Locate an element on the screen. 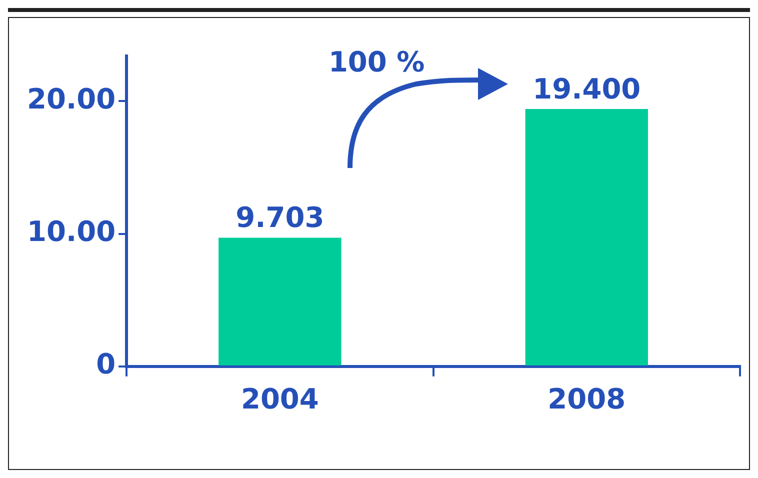 The width and height of the screenshot is (758, 478). annotation: 100 % is located at coordinates (376, 61).